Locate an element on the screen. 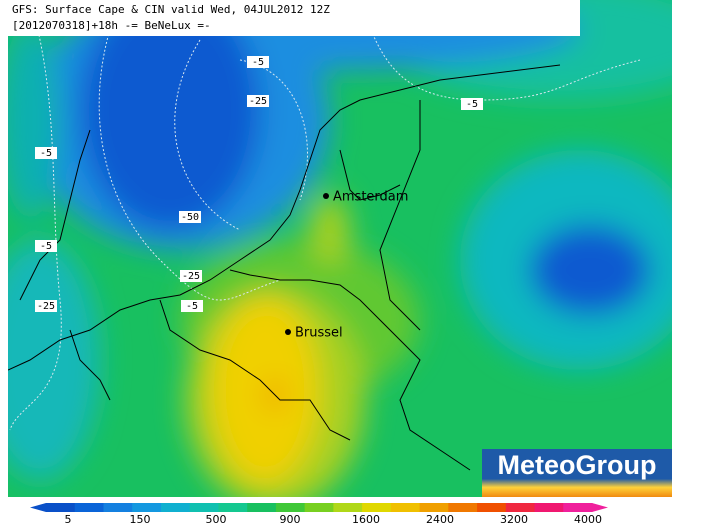 Image resolution: width=725 pixels, height=530 pixels. colorbar-tick-label: 2400 is located at coordinates (440, 519).